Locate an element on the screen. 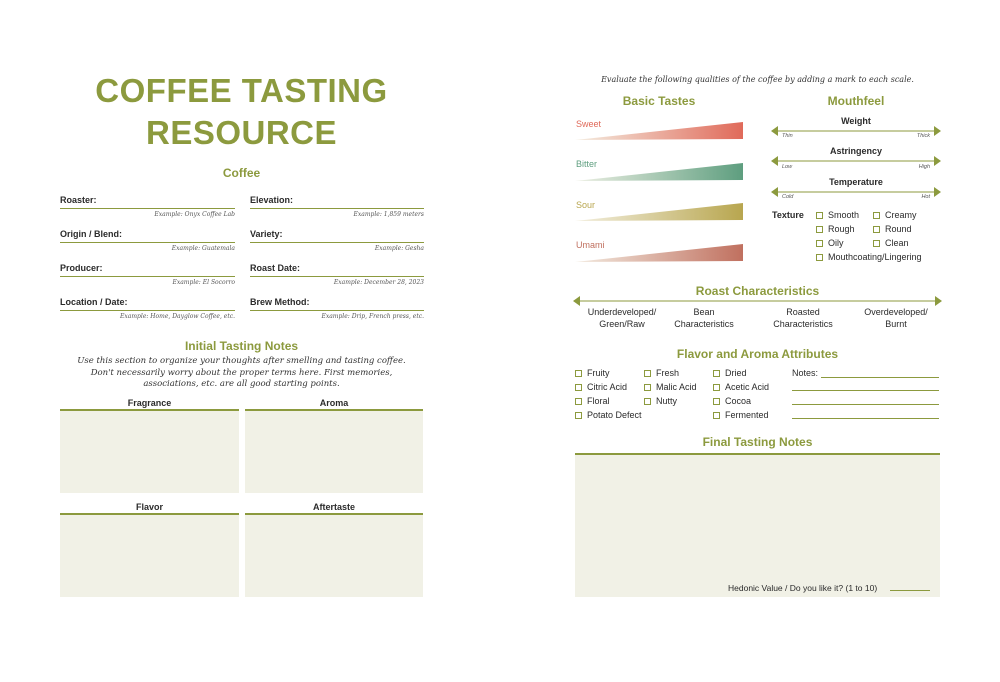  astringency-high: High is located at coordinates (924, 167).